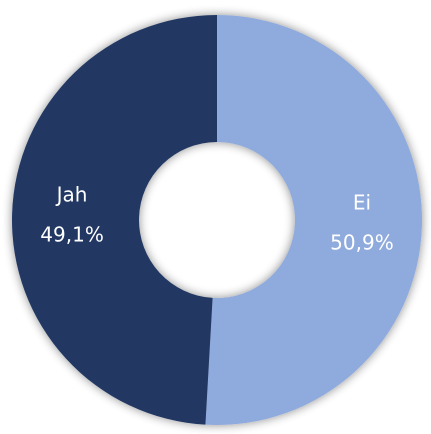  I want to click on slice-category-label: Ei, so click(362, 203).